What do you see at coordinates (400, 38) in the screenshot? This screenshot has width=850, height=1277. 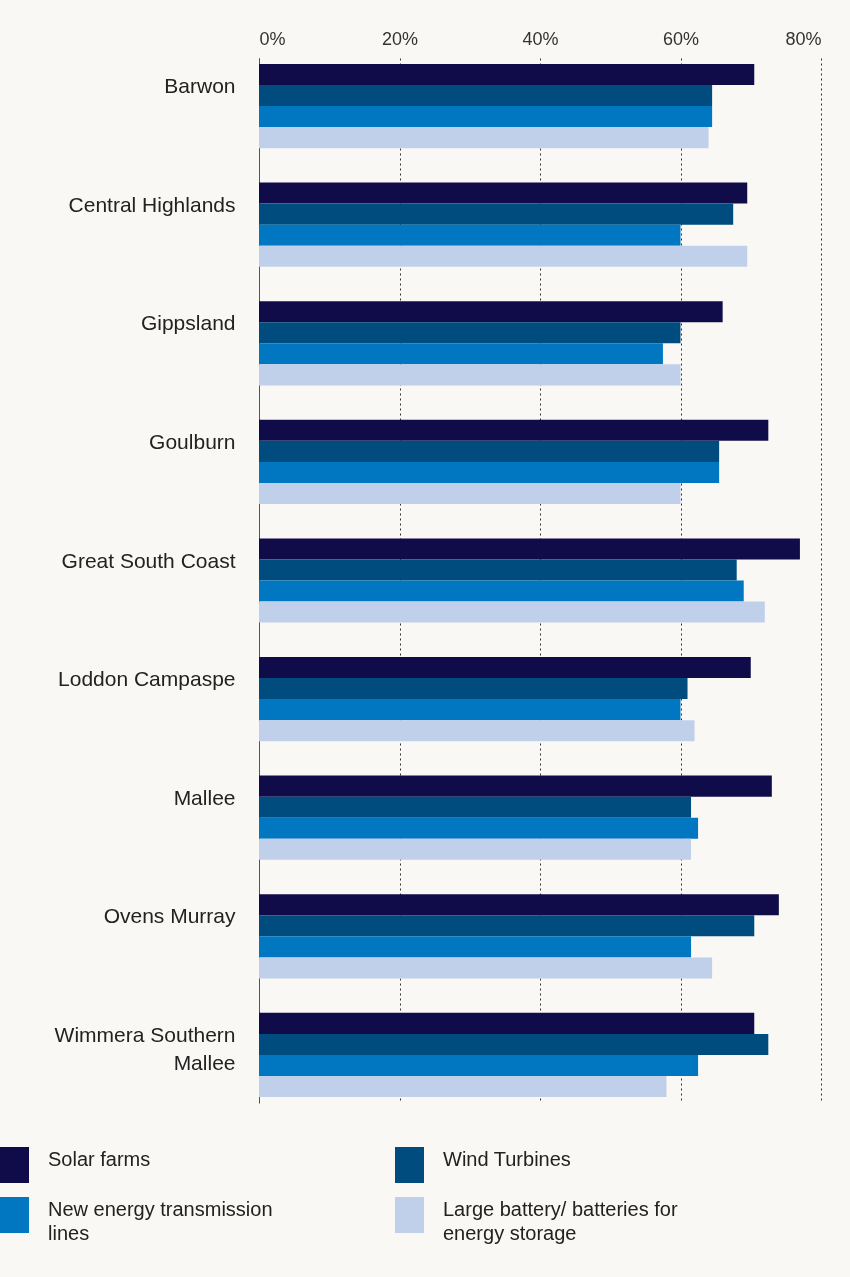 I see `x-tick-label: 20%` at bounding box center [400, 38].